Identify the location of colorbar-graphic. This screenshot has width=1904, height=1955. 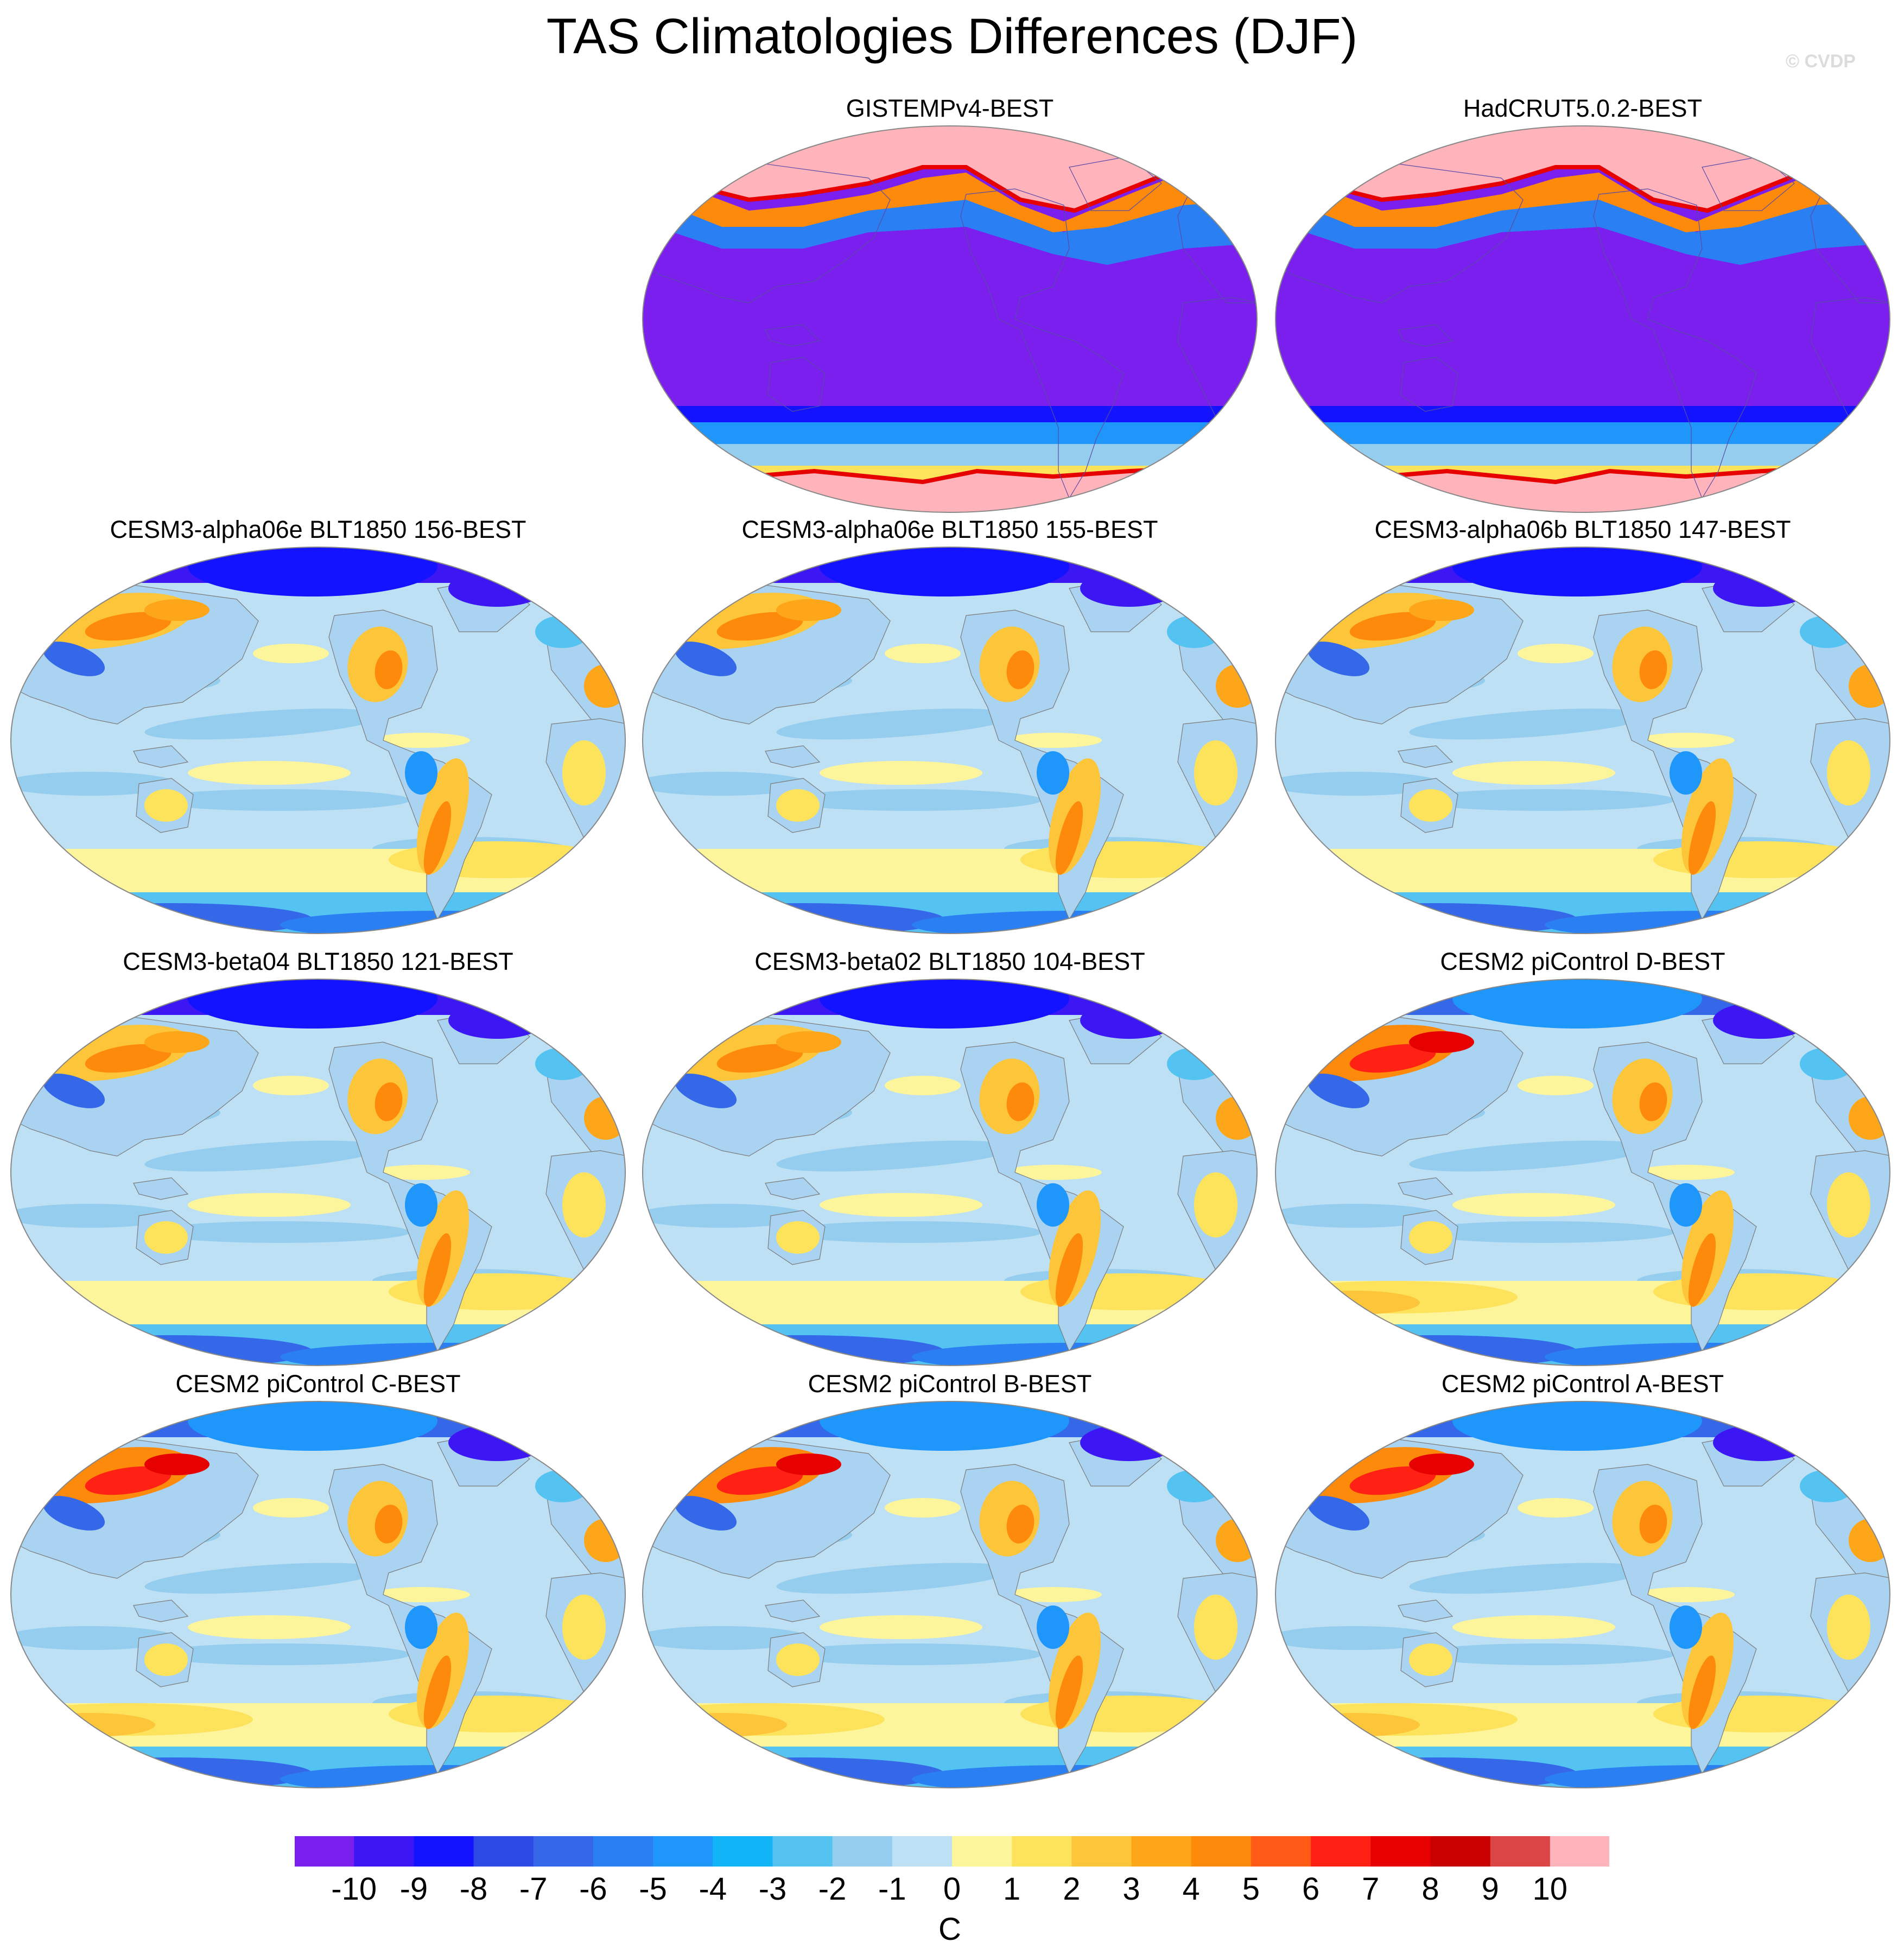
(952, 1851).